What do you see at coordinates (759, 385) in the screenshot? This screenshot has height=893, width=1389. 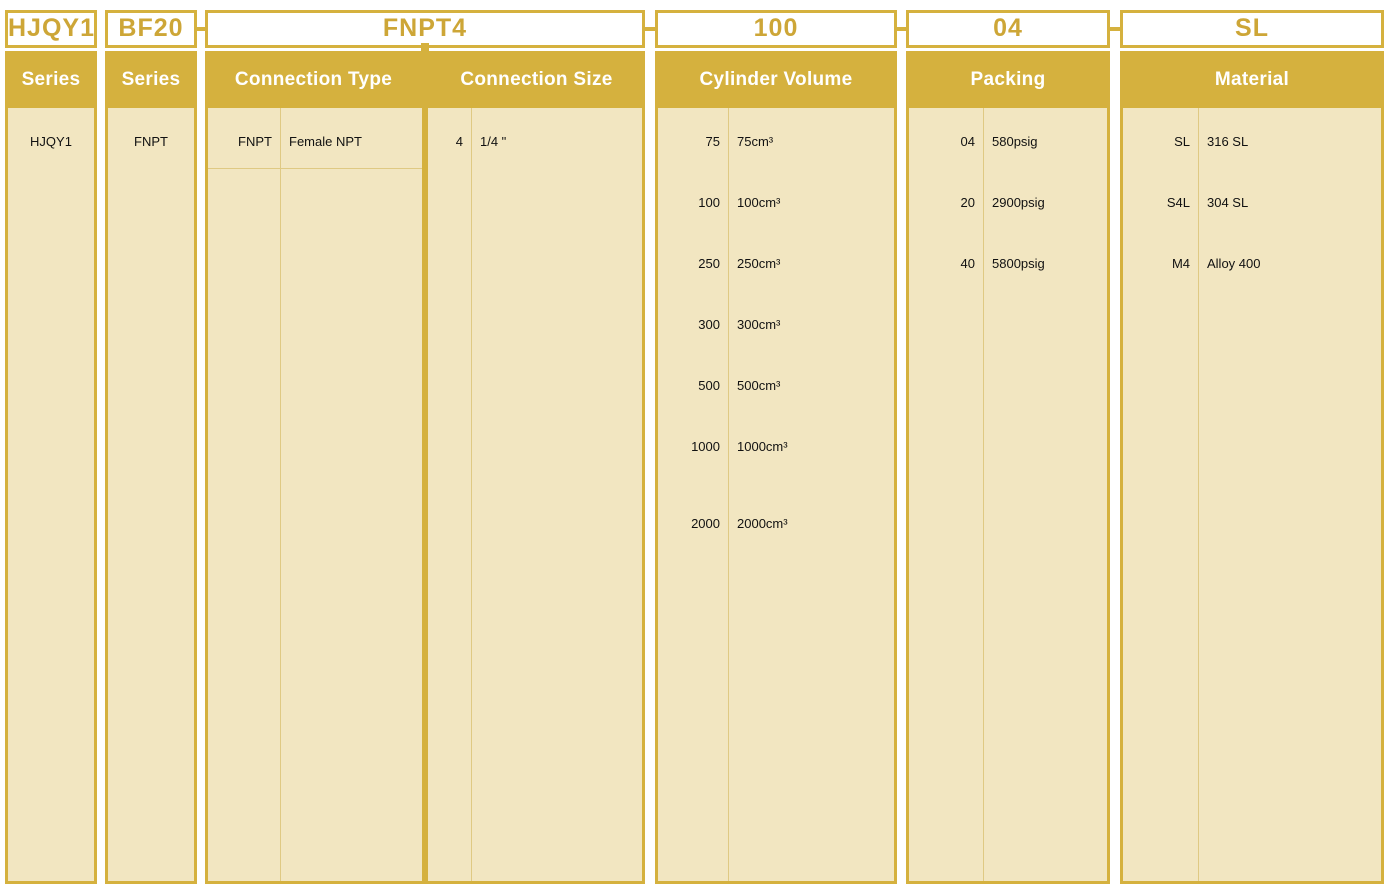 I see `option-desc: 500cm³` at bounding box center [759, 385].